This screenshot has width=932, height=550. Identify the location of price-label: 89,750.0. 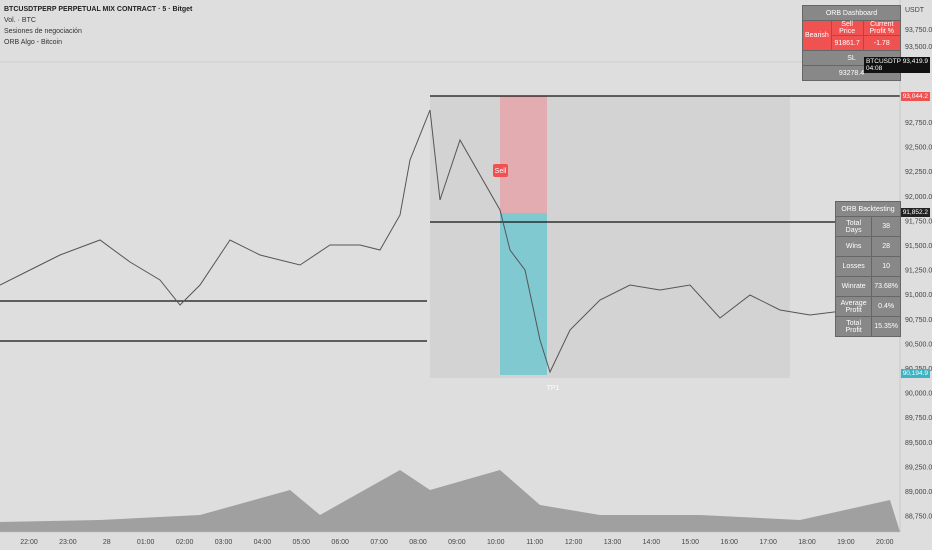
(918, 418).